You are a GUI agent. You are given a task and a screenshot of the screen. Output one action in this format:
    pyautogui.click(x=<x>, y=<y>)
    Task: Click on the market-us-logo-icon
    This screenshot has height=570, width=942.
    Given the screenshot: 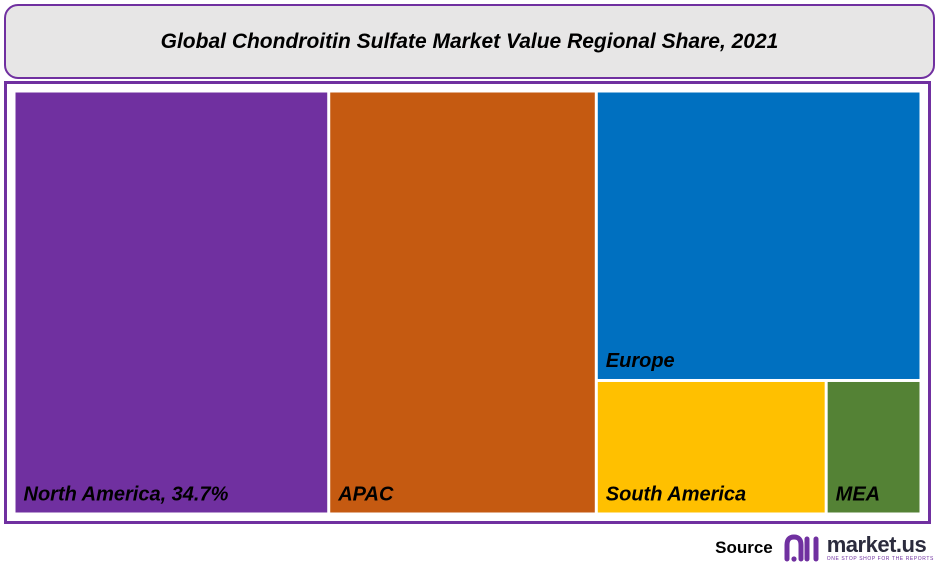 What is the action you would take?
    pyautogui.click(x=801, y=548)
    